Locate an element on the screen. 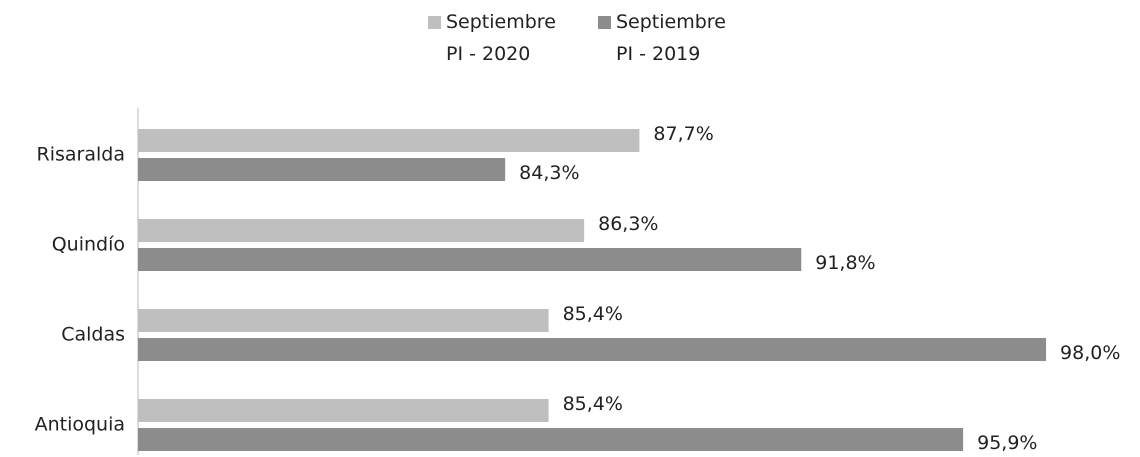  legend-label: Septiembre PI - 2020 is located at coordinates (501, 38).